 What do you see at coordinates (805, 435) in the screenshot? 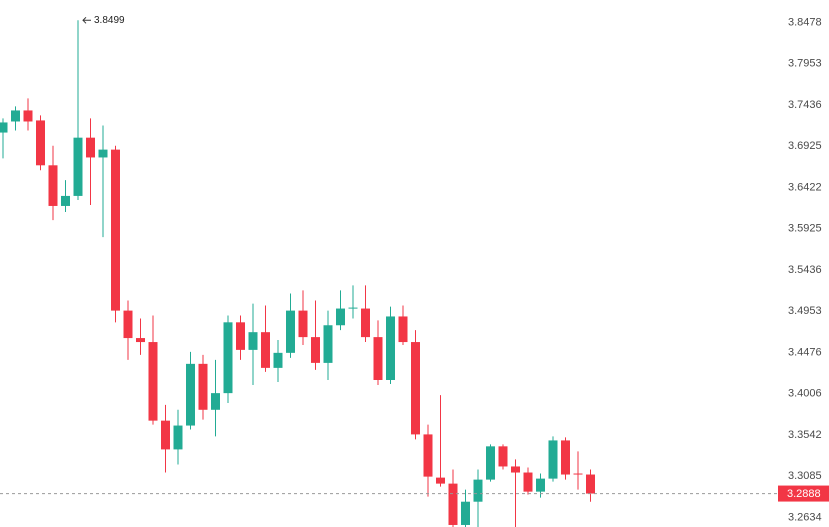
I see `y-tick-label: 3.3542` at bounding box center [805, 435].